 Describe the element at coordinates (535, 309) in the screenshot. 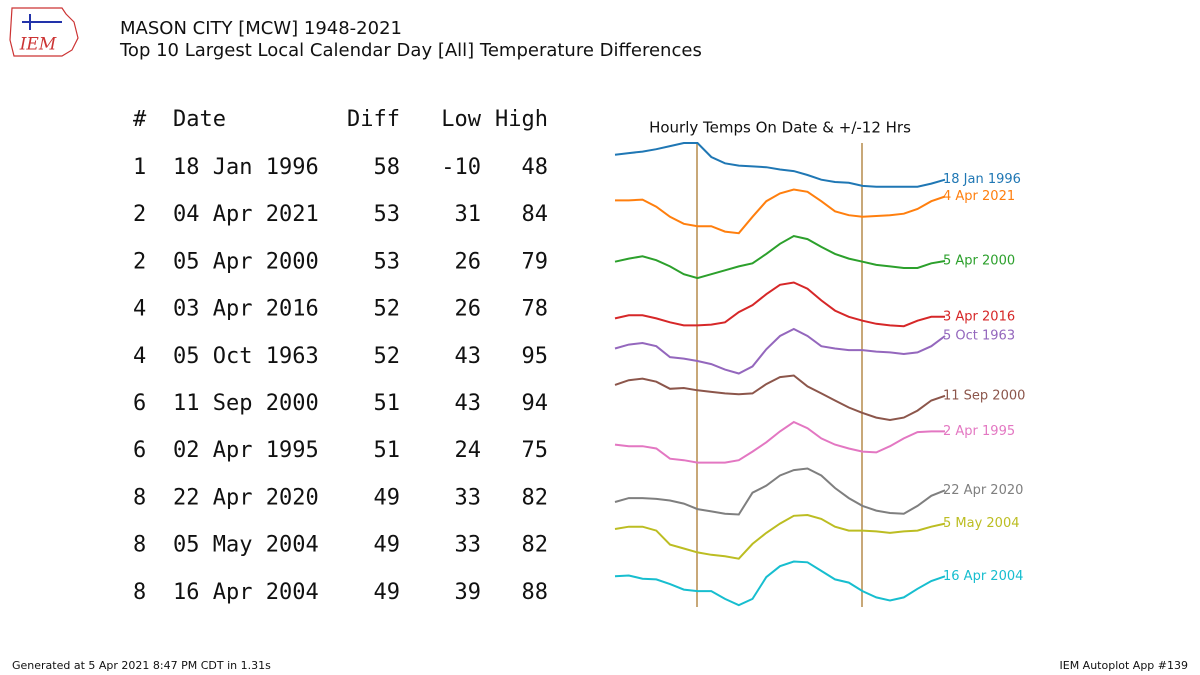

I see `table-cell: 78` at that location.